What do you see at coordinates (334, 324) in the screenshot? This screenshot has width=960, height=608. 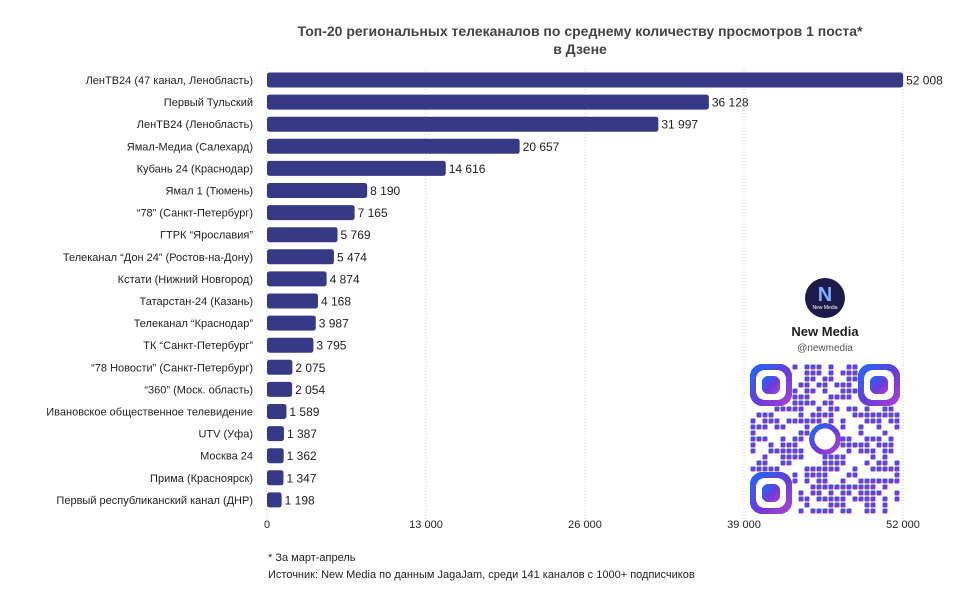 I see `value-label-11: 3 987` at bounding box center [334, 324].